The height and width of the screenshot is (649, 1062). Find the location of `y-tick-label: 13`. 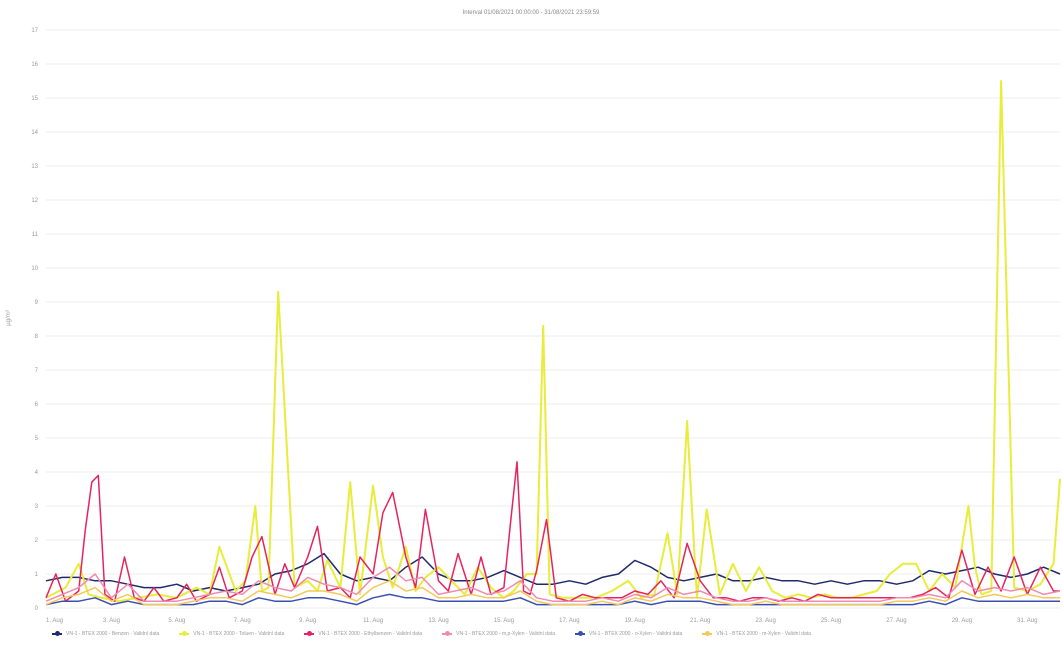

y-tick-label: 13 is located at coordinates (34, 167).